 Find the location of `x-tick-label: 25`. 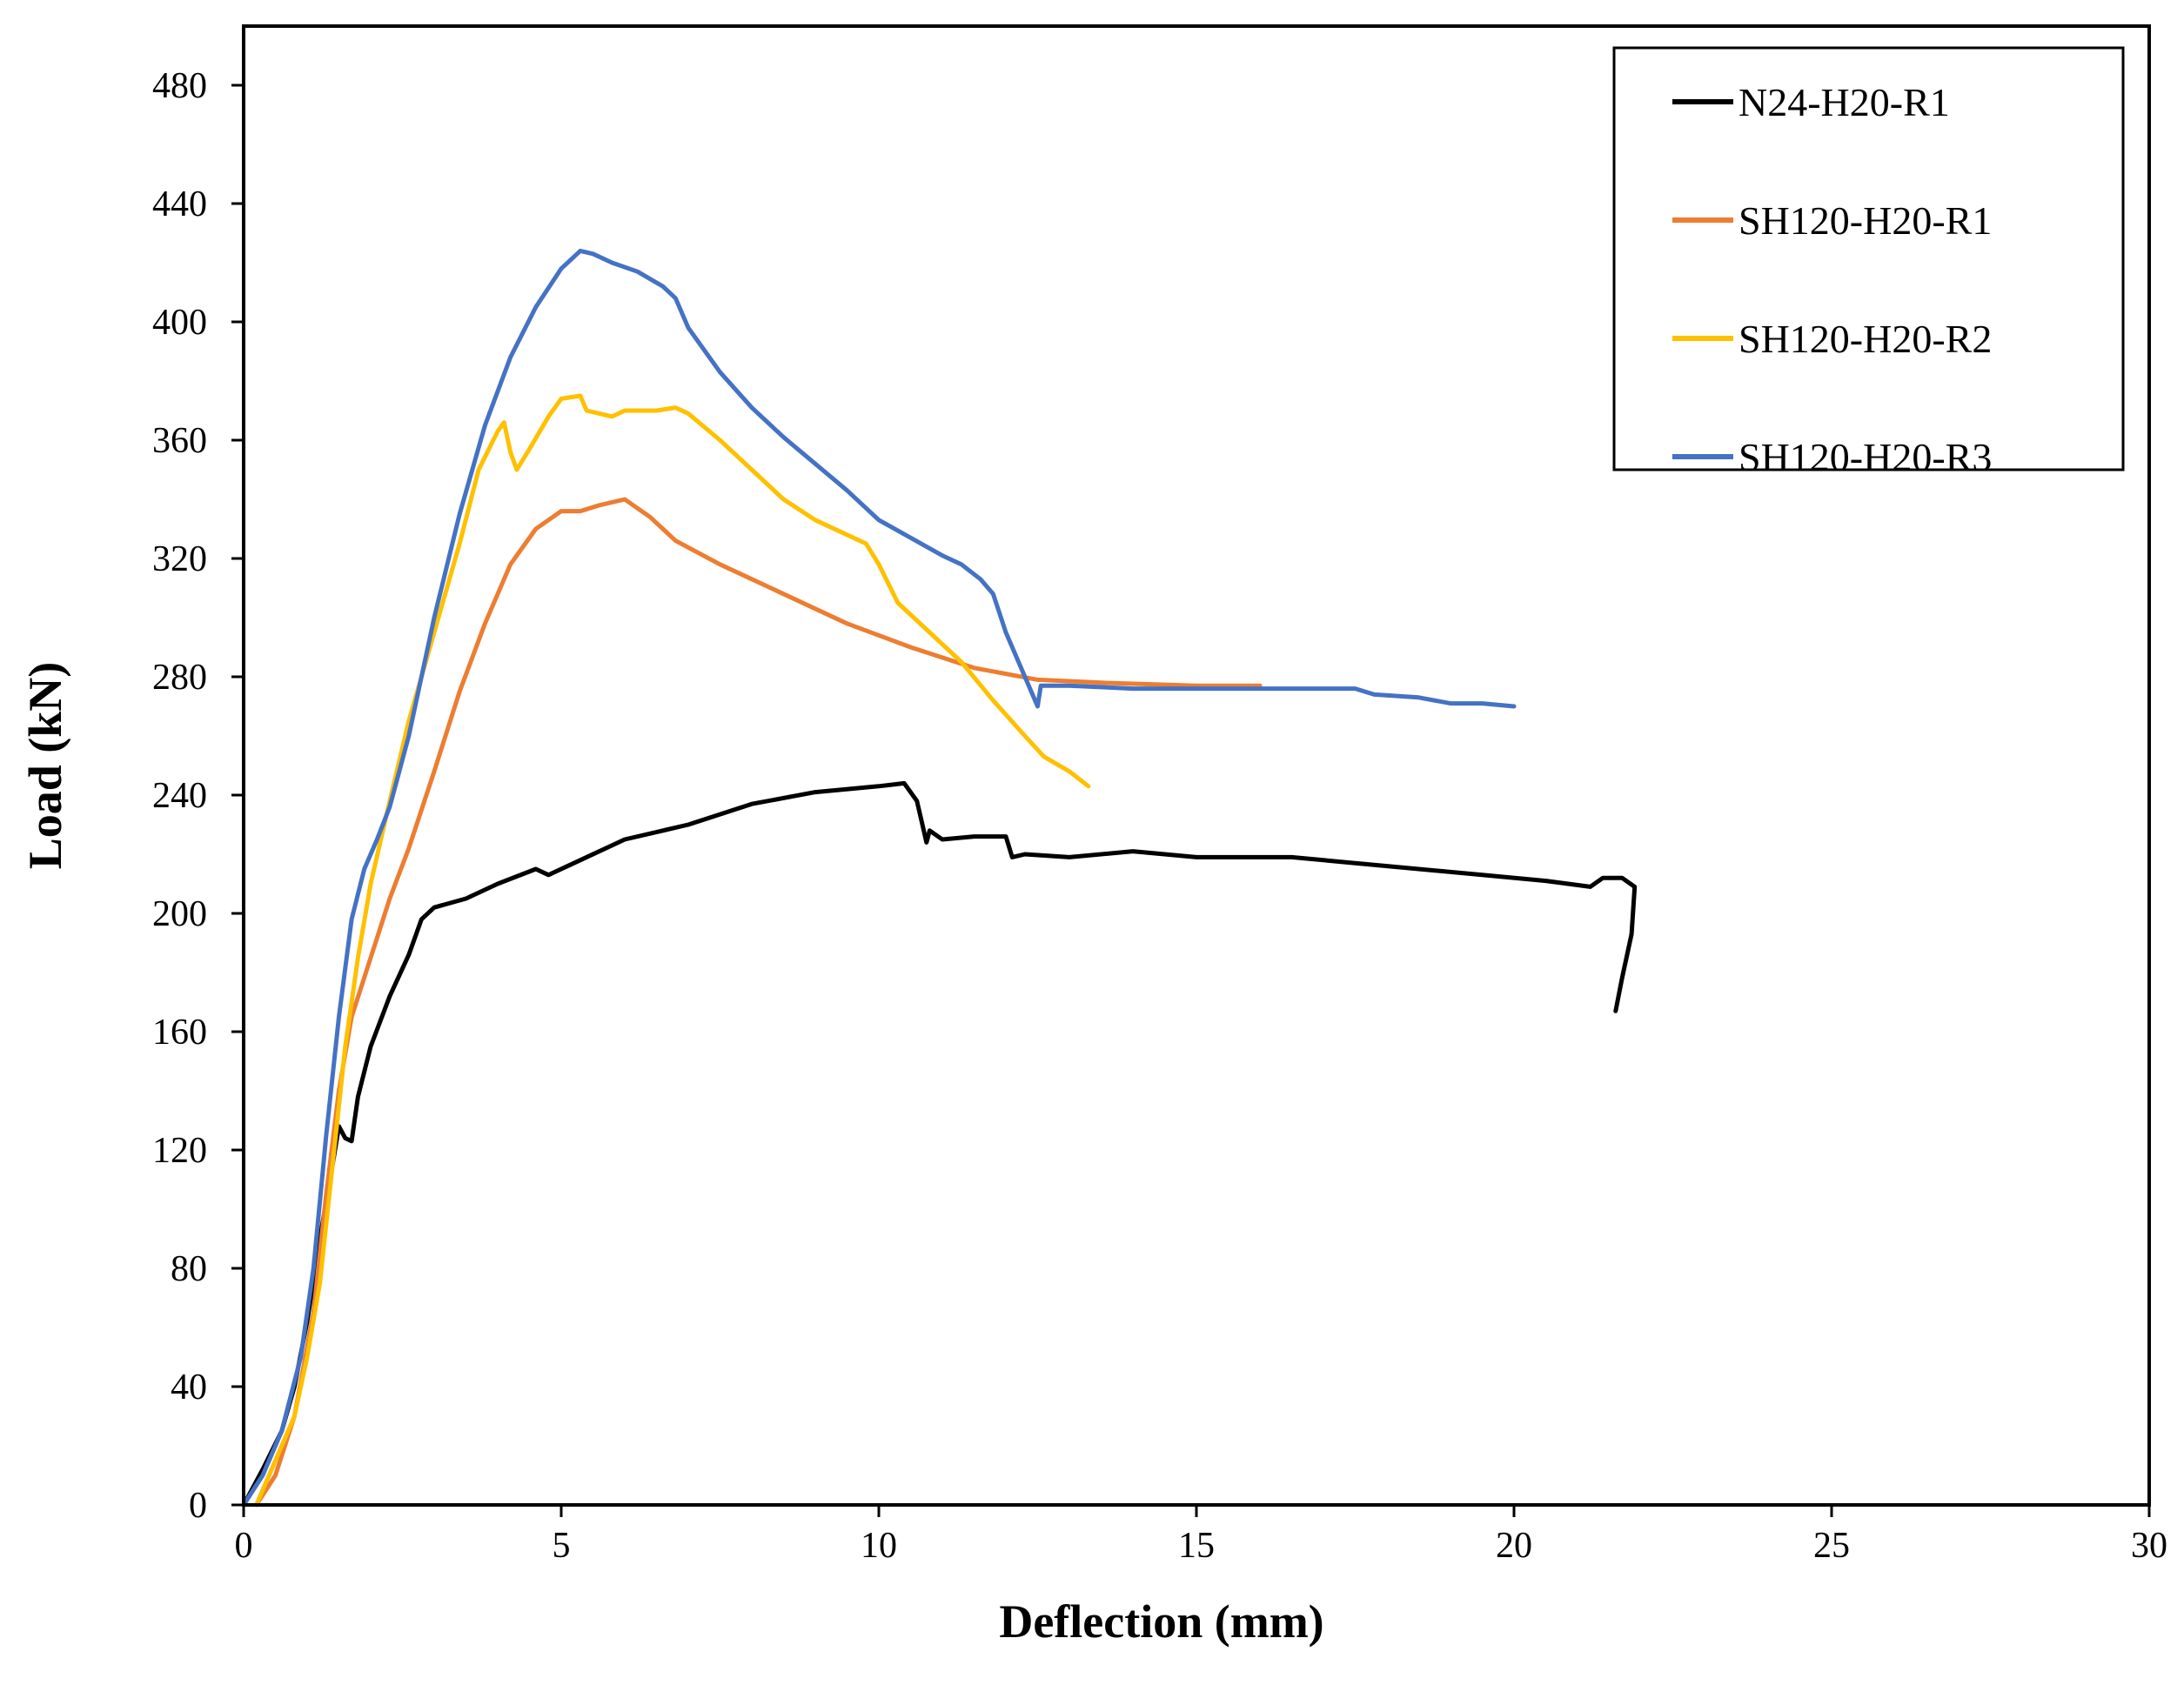

x-tick-label: 25 is located at coordinates (1831, 1546).